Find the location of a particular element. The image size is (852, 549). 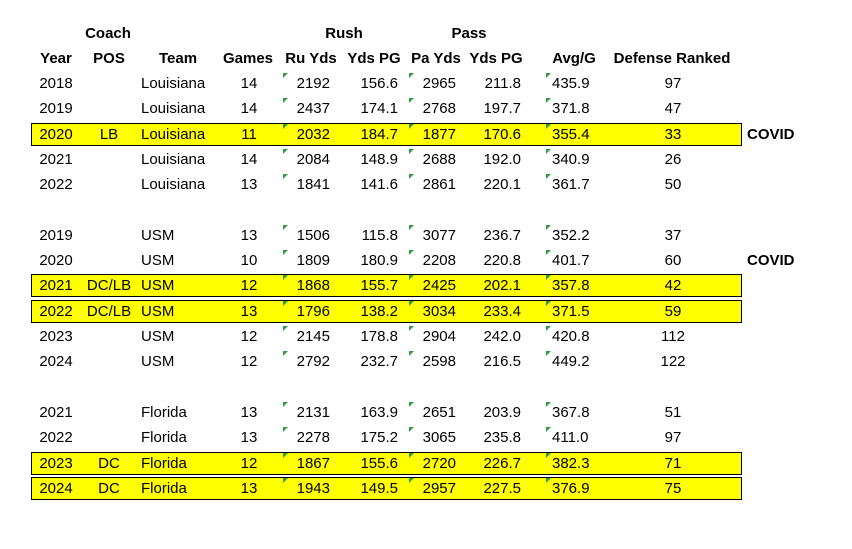

cell-rush-ypg: 138.2 is located at coordinates (379, 311).